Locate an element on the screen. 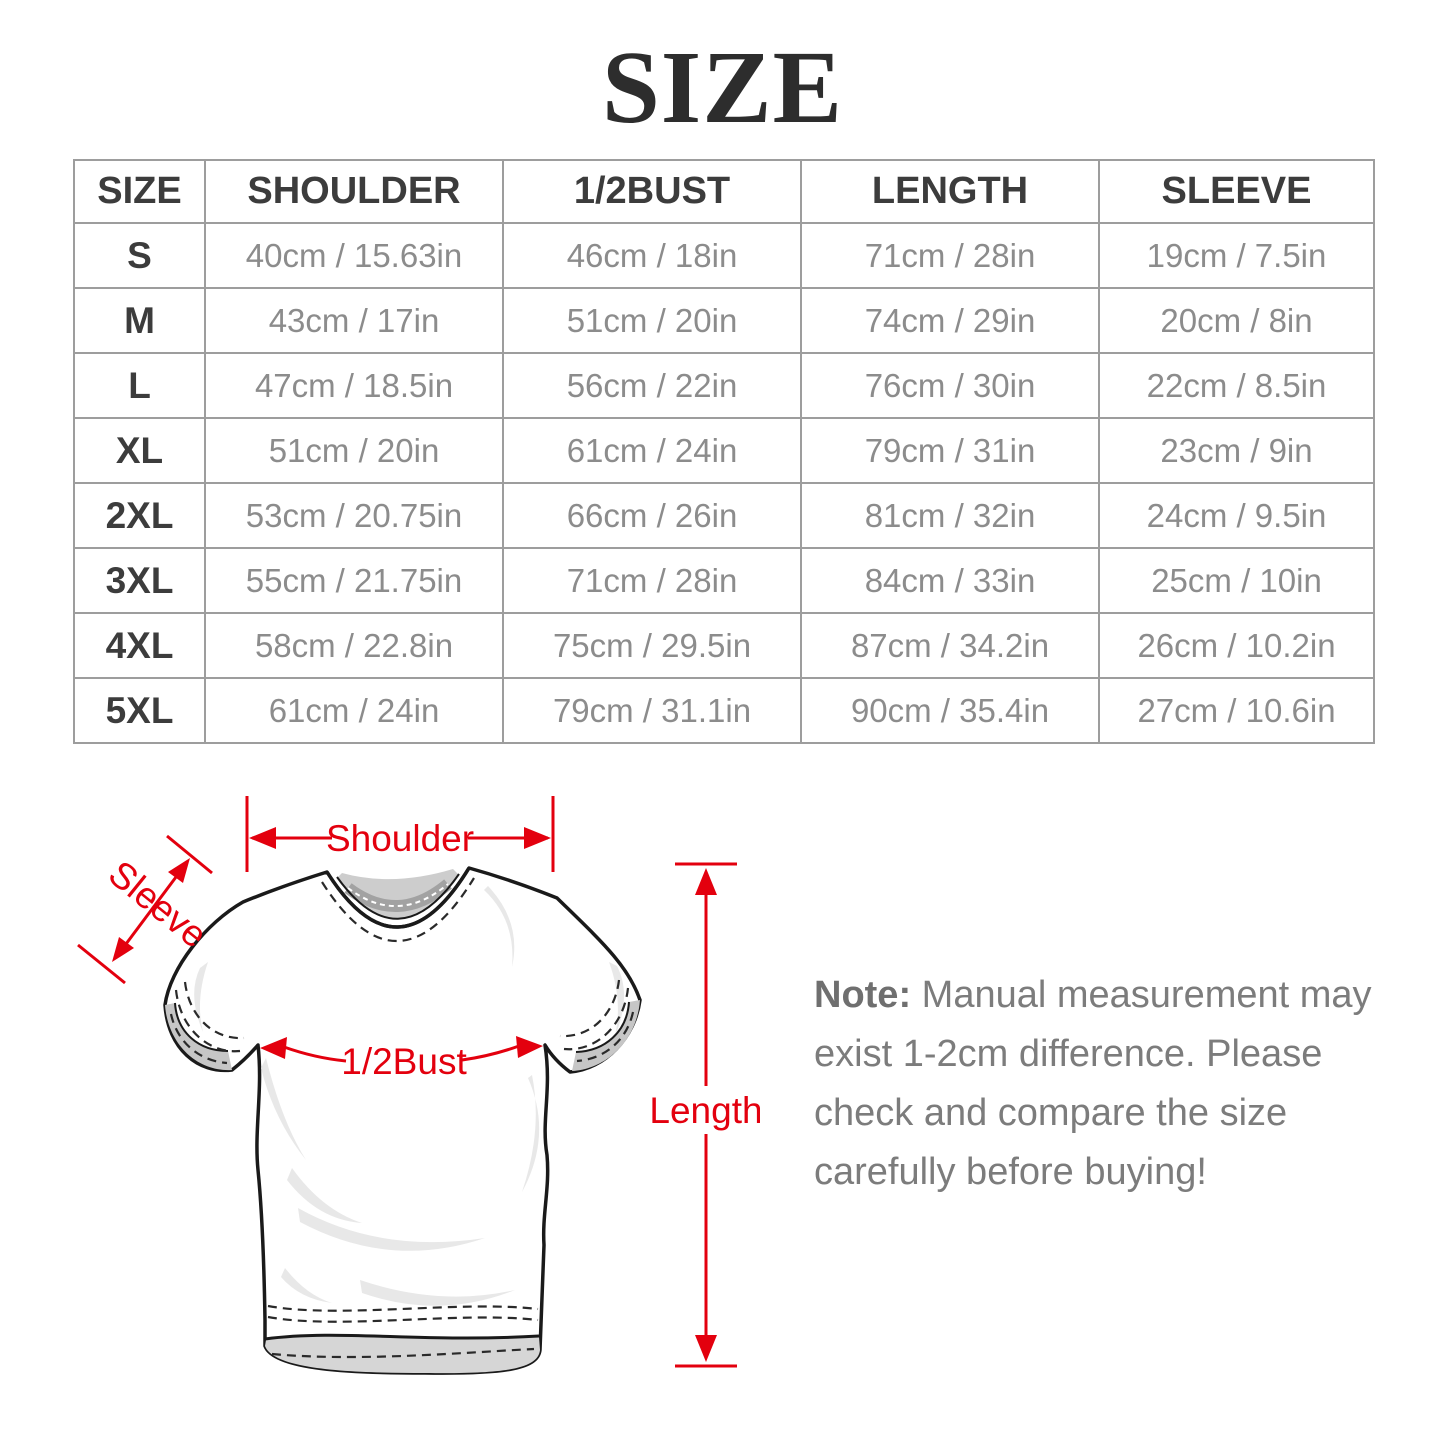 This screenshot has width=1445, height=1445. value-cell: 58cm / 22.8in is located at coordinates (354, 645).